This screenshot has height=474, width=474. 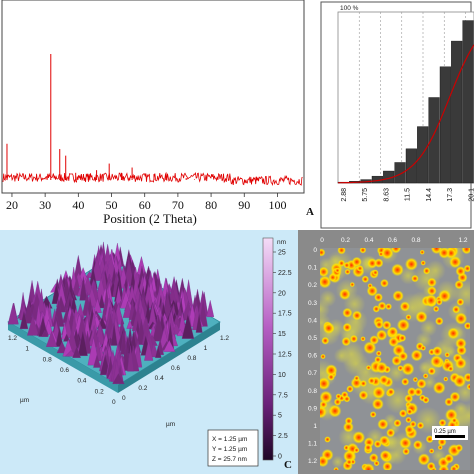 I want to click on afm-map-top-tick: 0, so click(x=322, y=240).